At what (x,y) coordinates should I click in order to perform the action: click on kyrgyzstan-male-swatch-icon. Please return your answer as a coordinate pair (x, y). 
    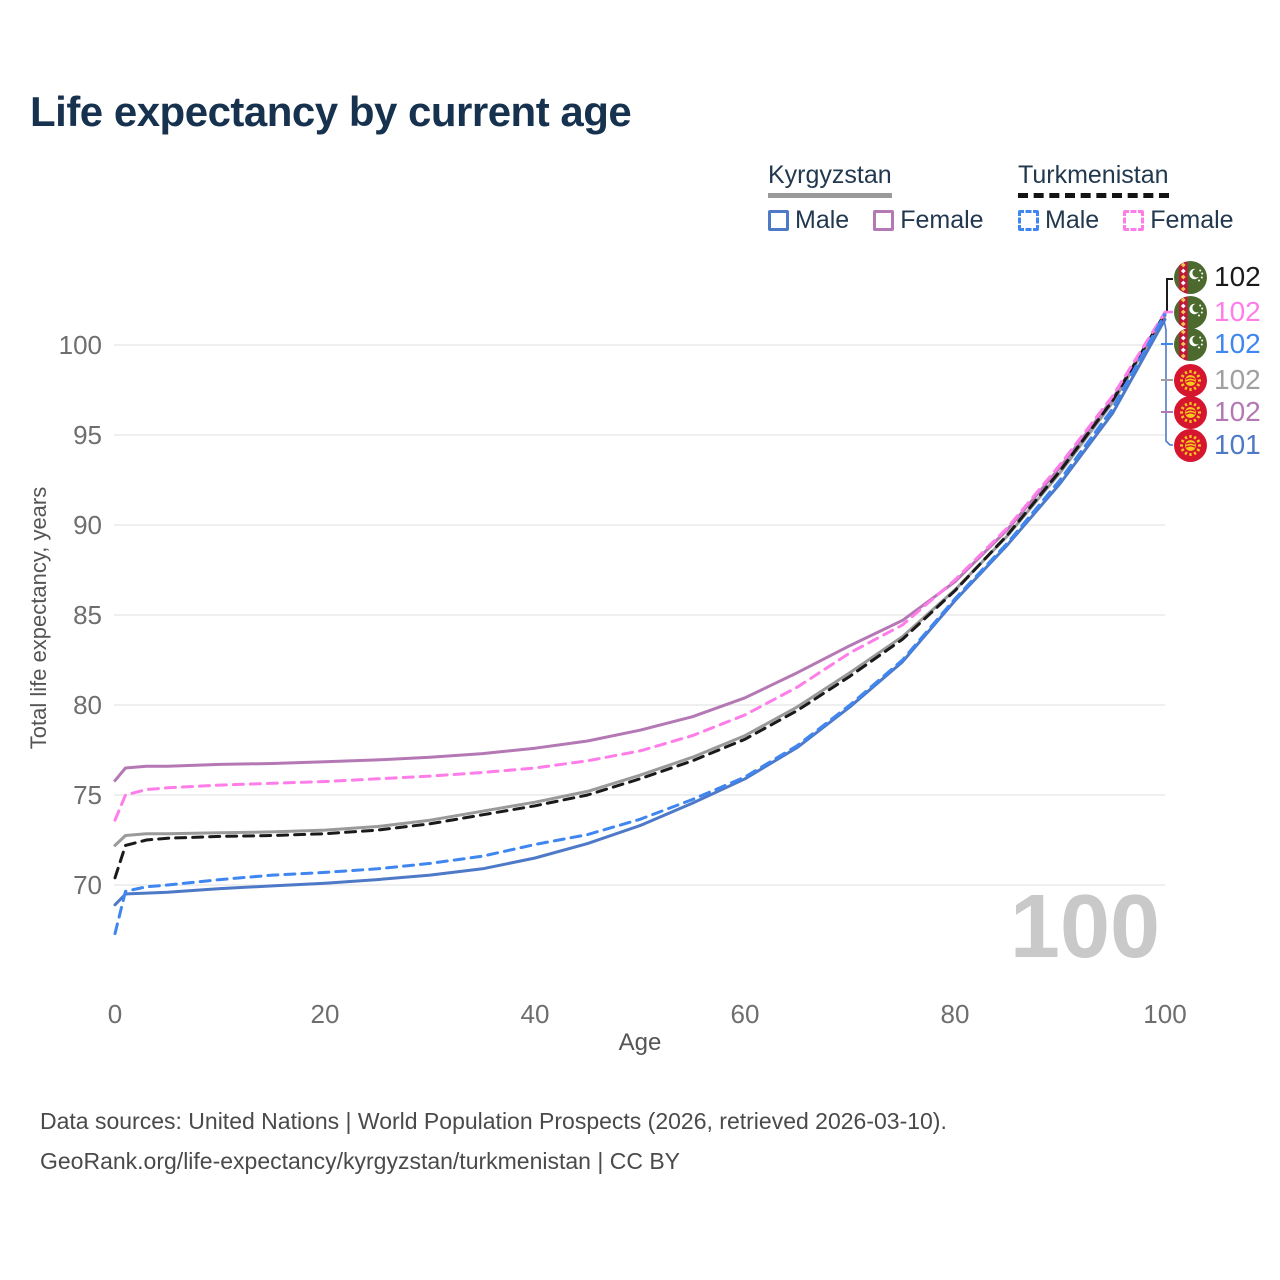
    Looking at the image, I should click on (778, 220).